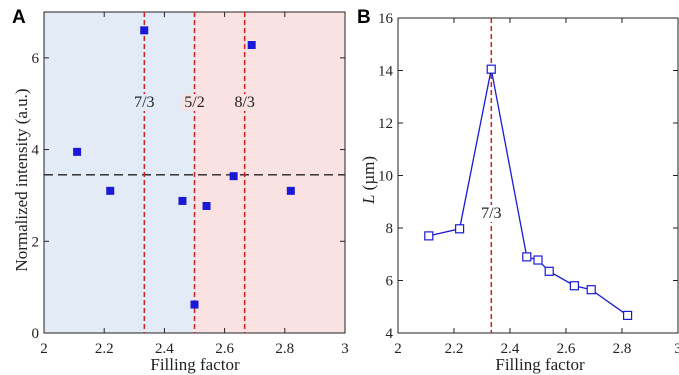 The width and height of the screenshot is (679, 375). I want to click on panel-a-filling-label: 8/3, so click(244, 102).